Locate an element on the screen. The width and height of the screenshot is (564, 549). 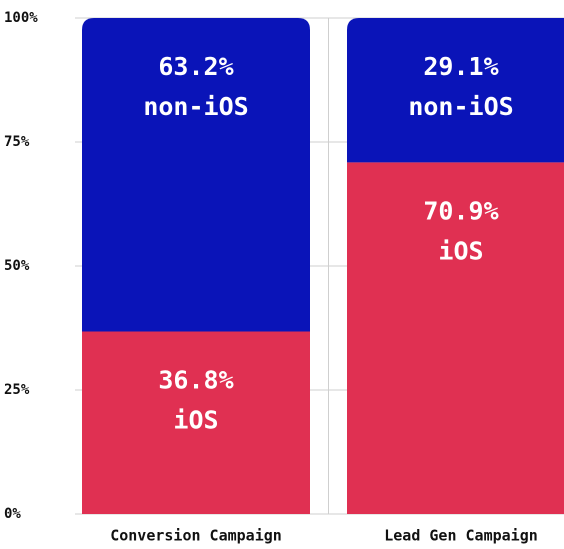
data-label: 70.9% is located at coordinates (460, 210).